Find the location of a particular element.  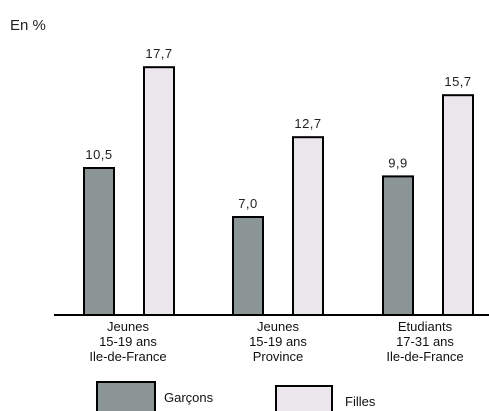

category-label-1-line-3: Ile-de-France is located at coordinates (127, 356).